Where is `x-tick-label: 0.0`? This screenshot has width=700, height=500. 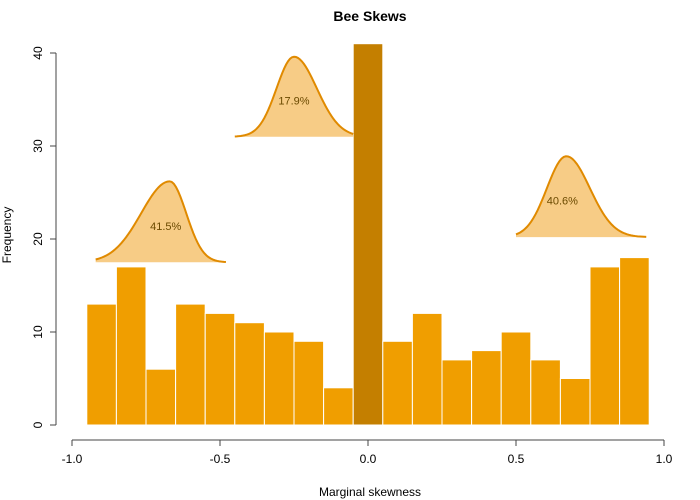 x-tick-label: 0.0 is located at coordinates (368, 459).